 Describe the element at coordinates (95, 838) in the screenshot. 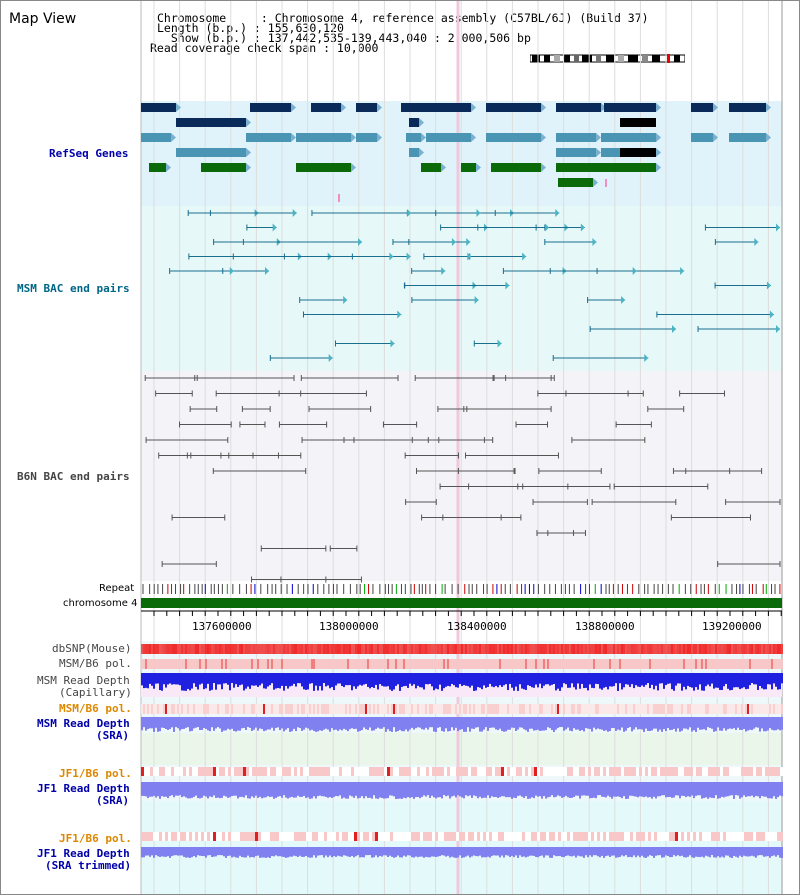

I see `track-label-jf1-b6-pol-2: JF1/B6 pol.` at that location.